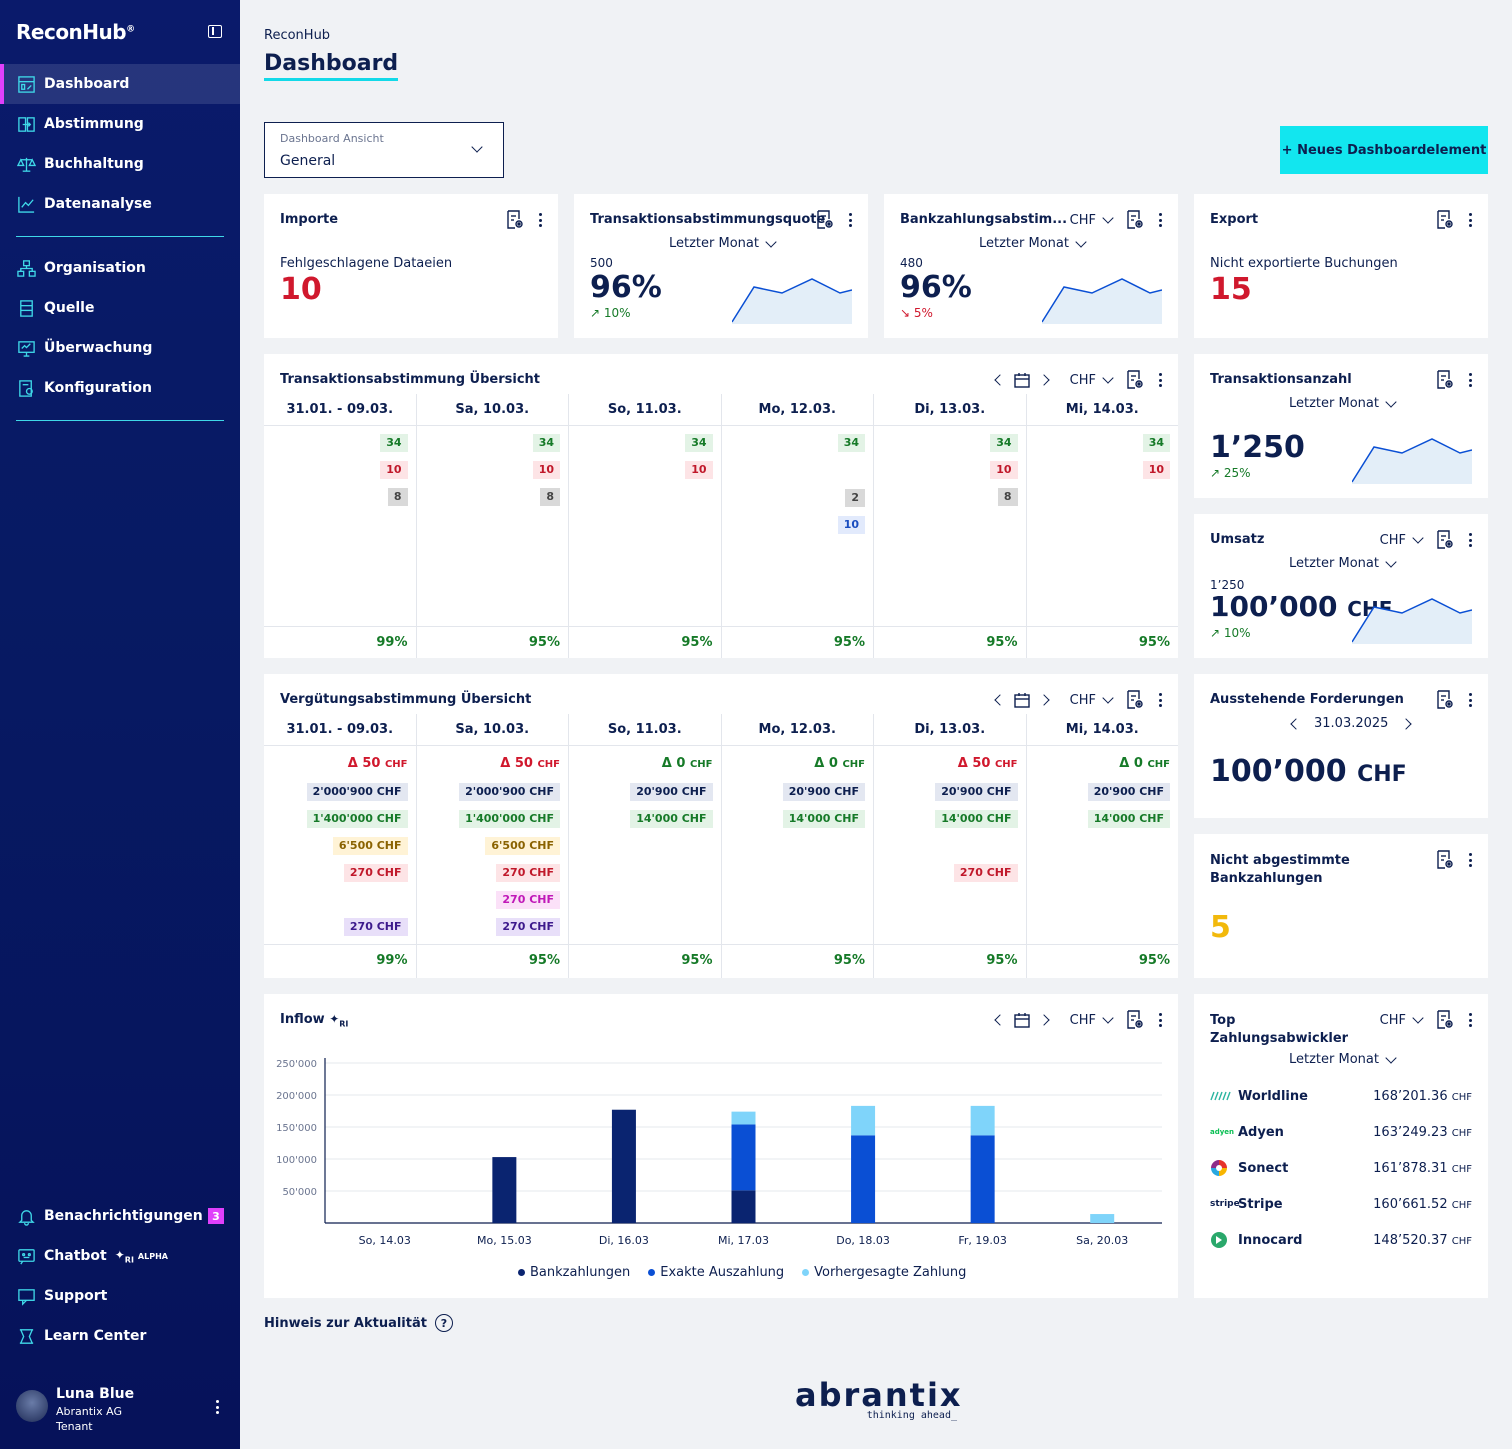  What do you see at coordinates (120, 1216) in the screenshot?
I see `nav-notifications: Benachrichtigungen 3` at bounding box center [120, 1216].